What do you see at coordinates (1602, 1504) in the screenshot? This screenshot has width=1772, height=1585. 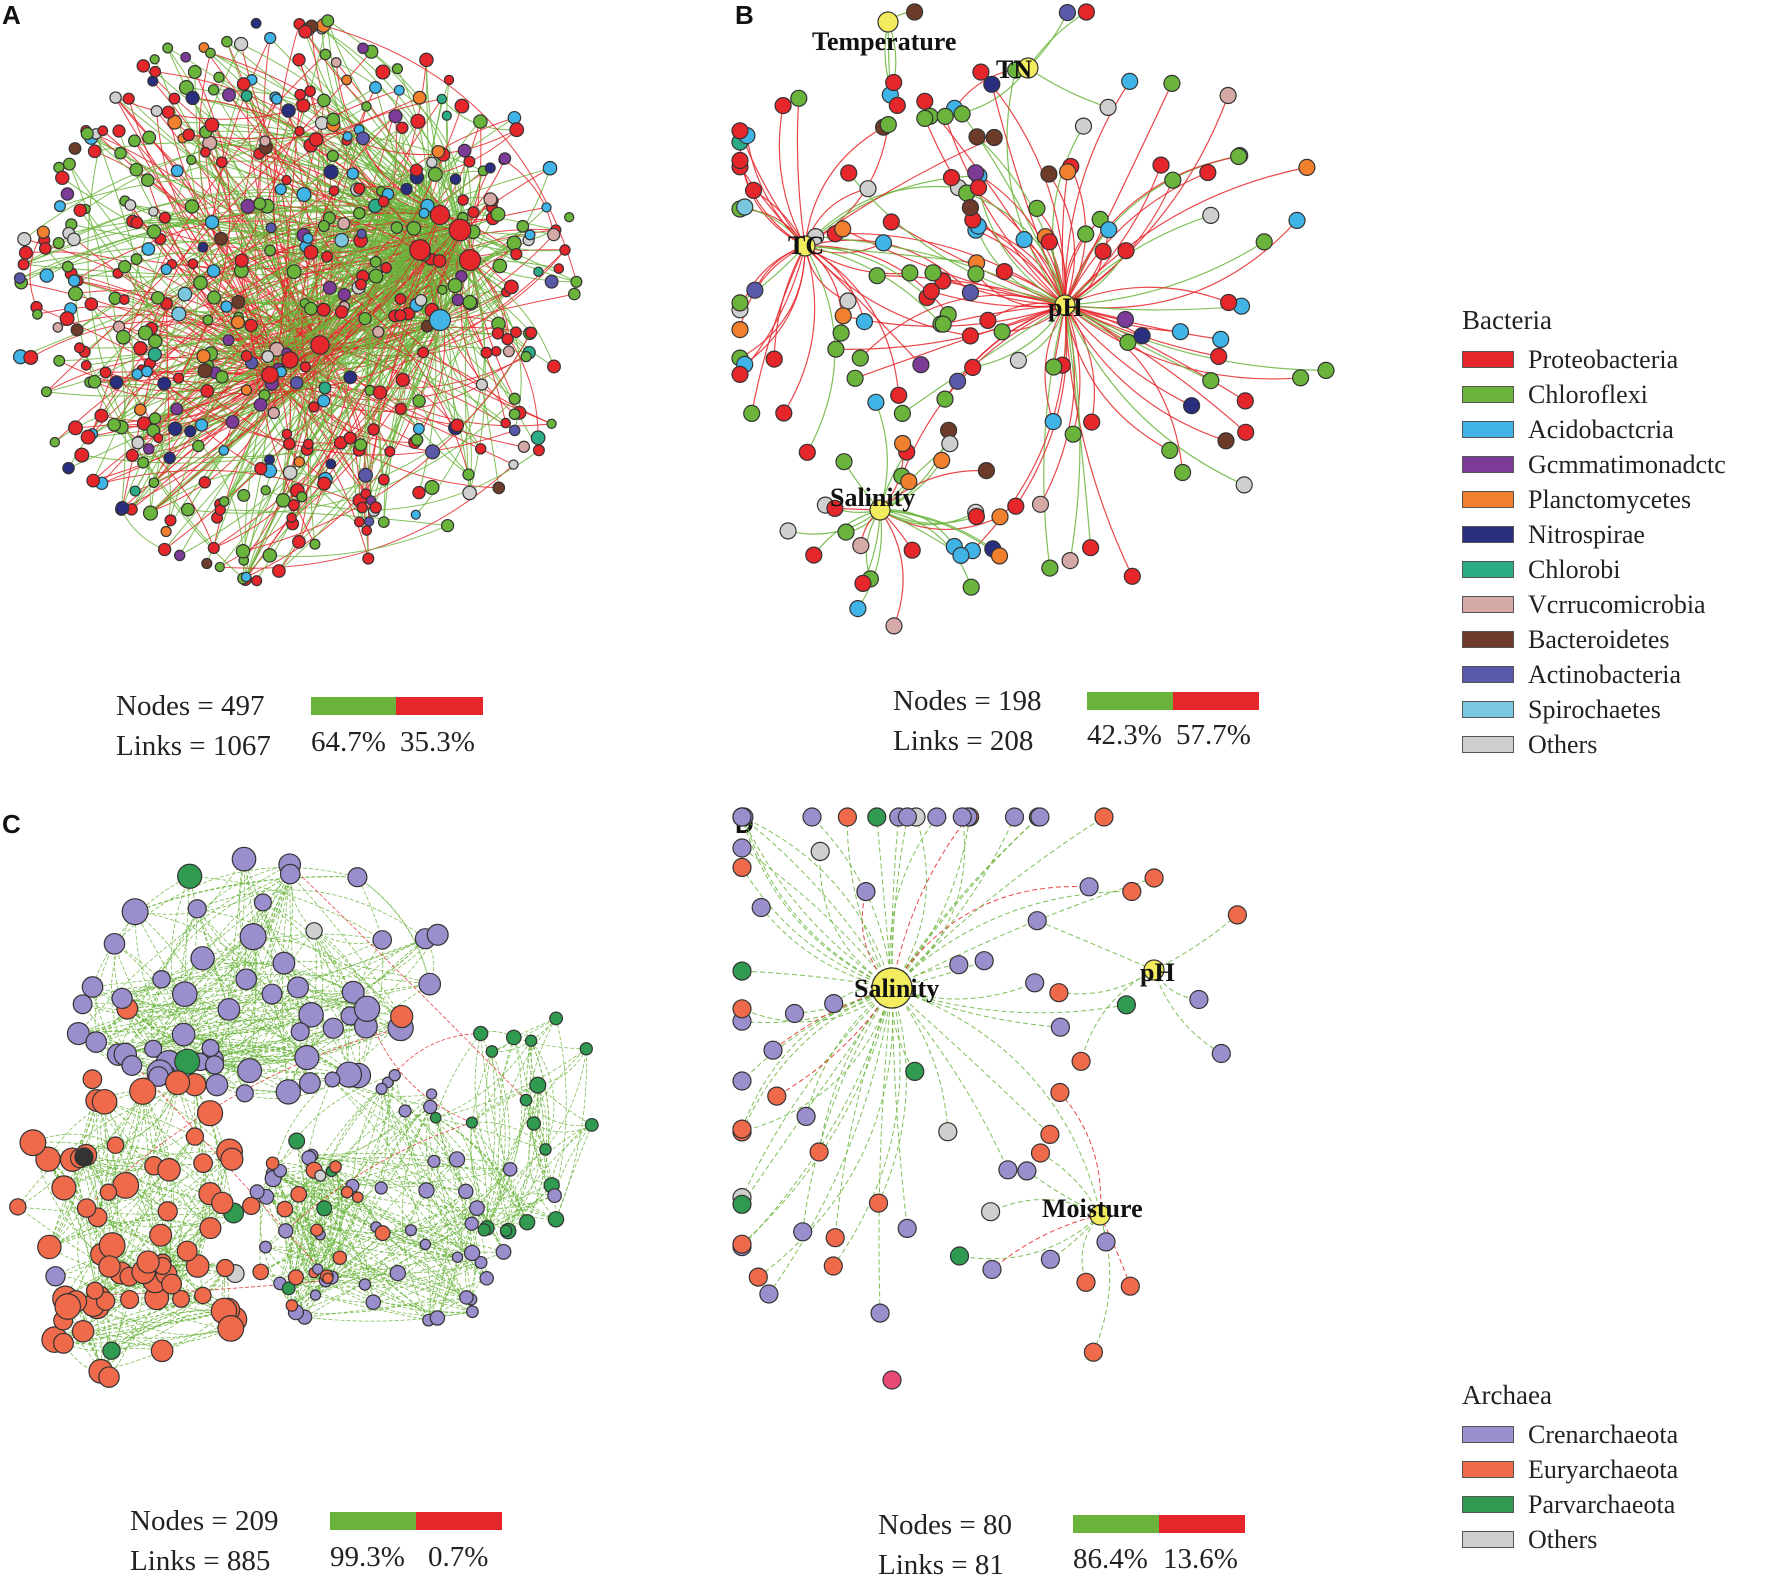 I see `legend-label: Parvarchaeota` at bounding box center [1602, 1504].